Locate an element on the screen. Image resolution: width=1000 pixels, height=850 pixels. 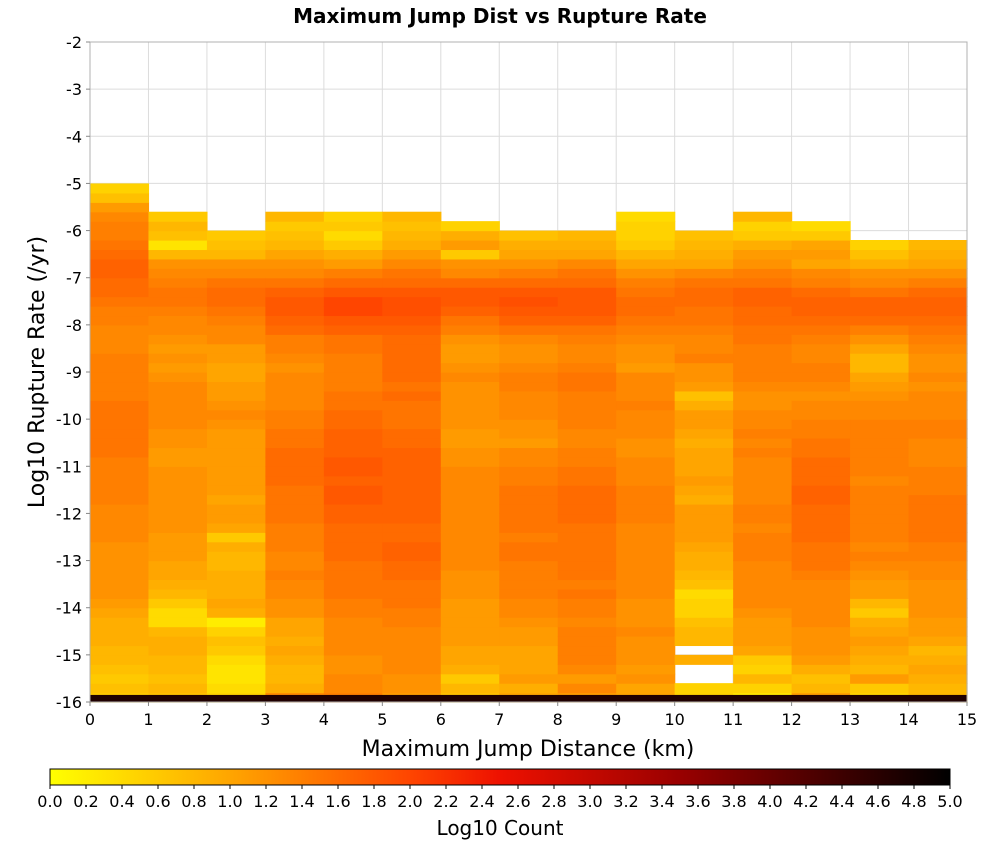
y-axis-ticks: -2 -3 -4 -5 -6 -7 -8 -9 -10 -11 -12 -13 -14 -15 -16 is located at coordinates (73, 372).